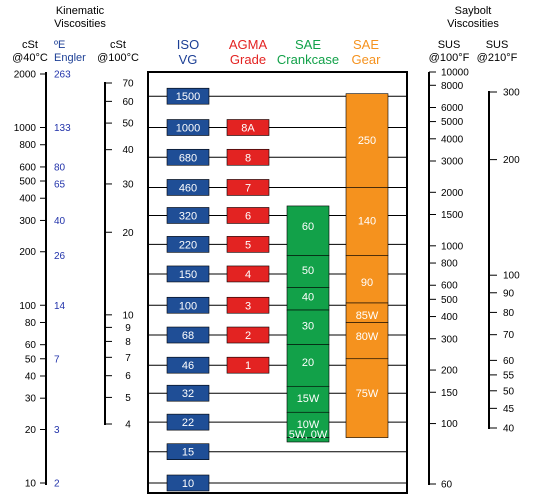 The width and height of the screenshot is (535, 500). I want to click on cst100-tick-label: 60, so click(128, 102).